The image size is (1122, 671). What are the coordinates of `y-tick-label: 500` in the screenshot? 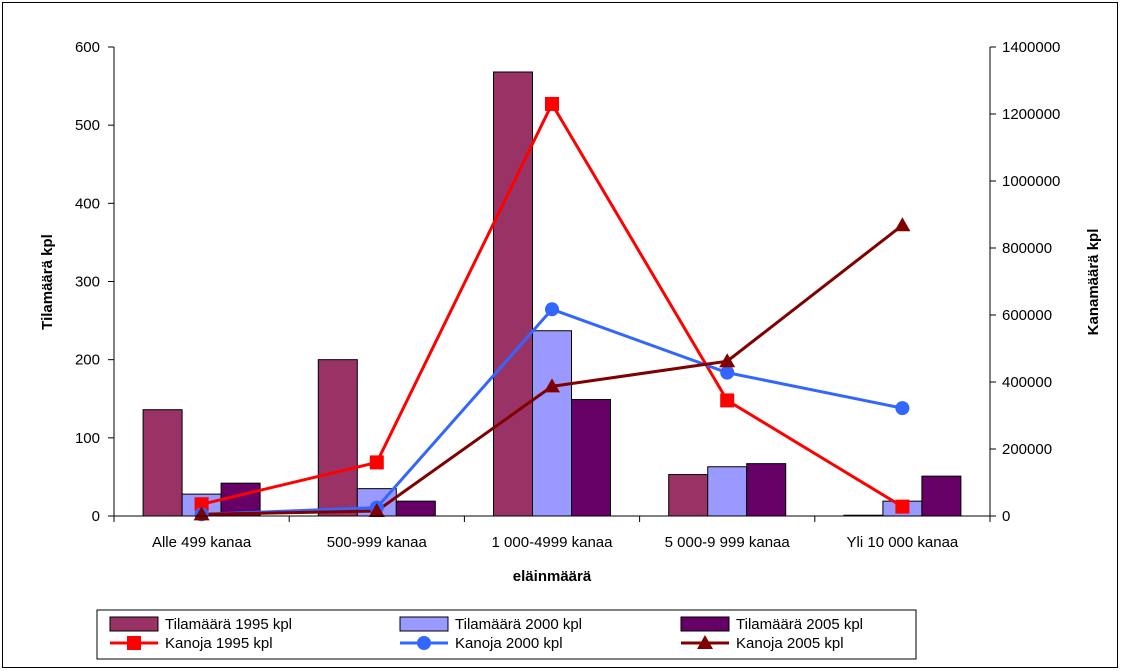 It's located at (87, 125).